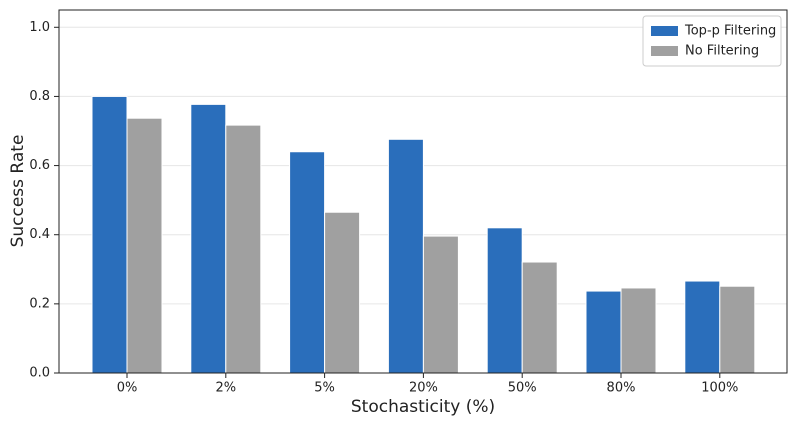 This screenshot has height=428, width=796. I want to click on x-tick-label: 20%, so click(423, 388).